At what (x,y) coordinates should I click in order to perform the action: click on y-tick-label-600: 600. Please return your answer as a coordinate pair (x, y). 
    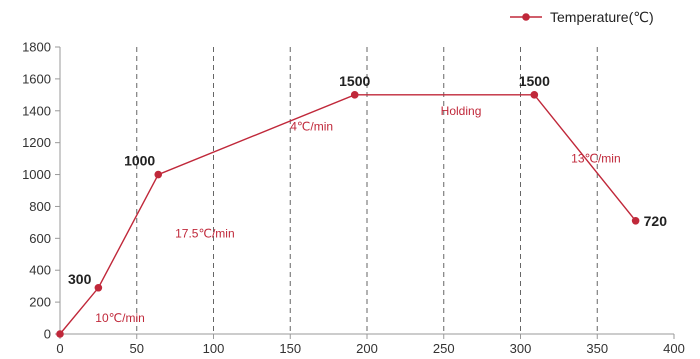
    Looking at the image, I should click on (40, 238).